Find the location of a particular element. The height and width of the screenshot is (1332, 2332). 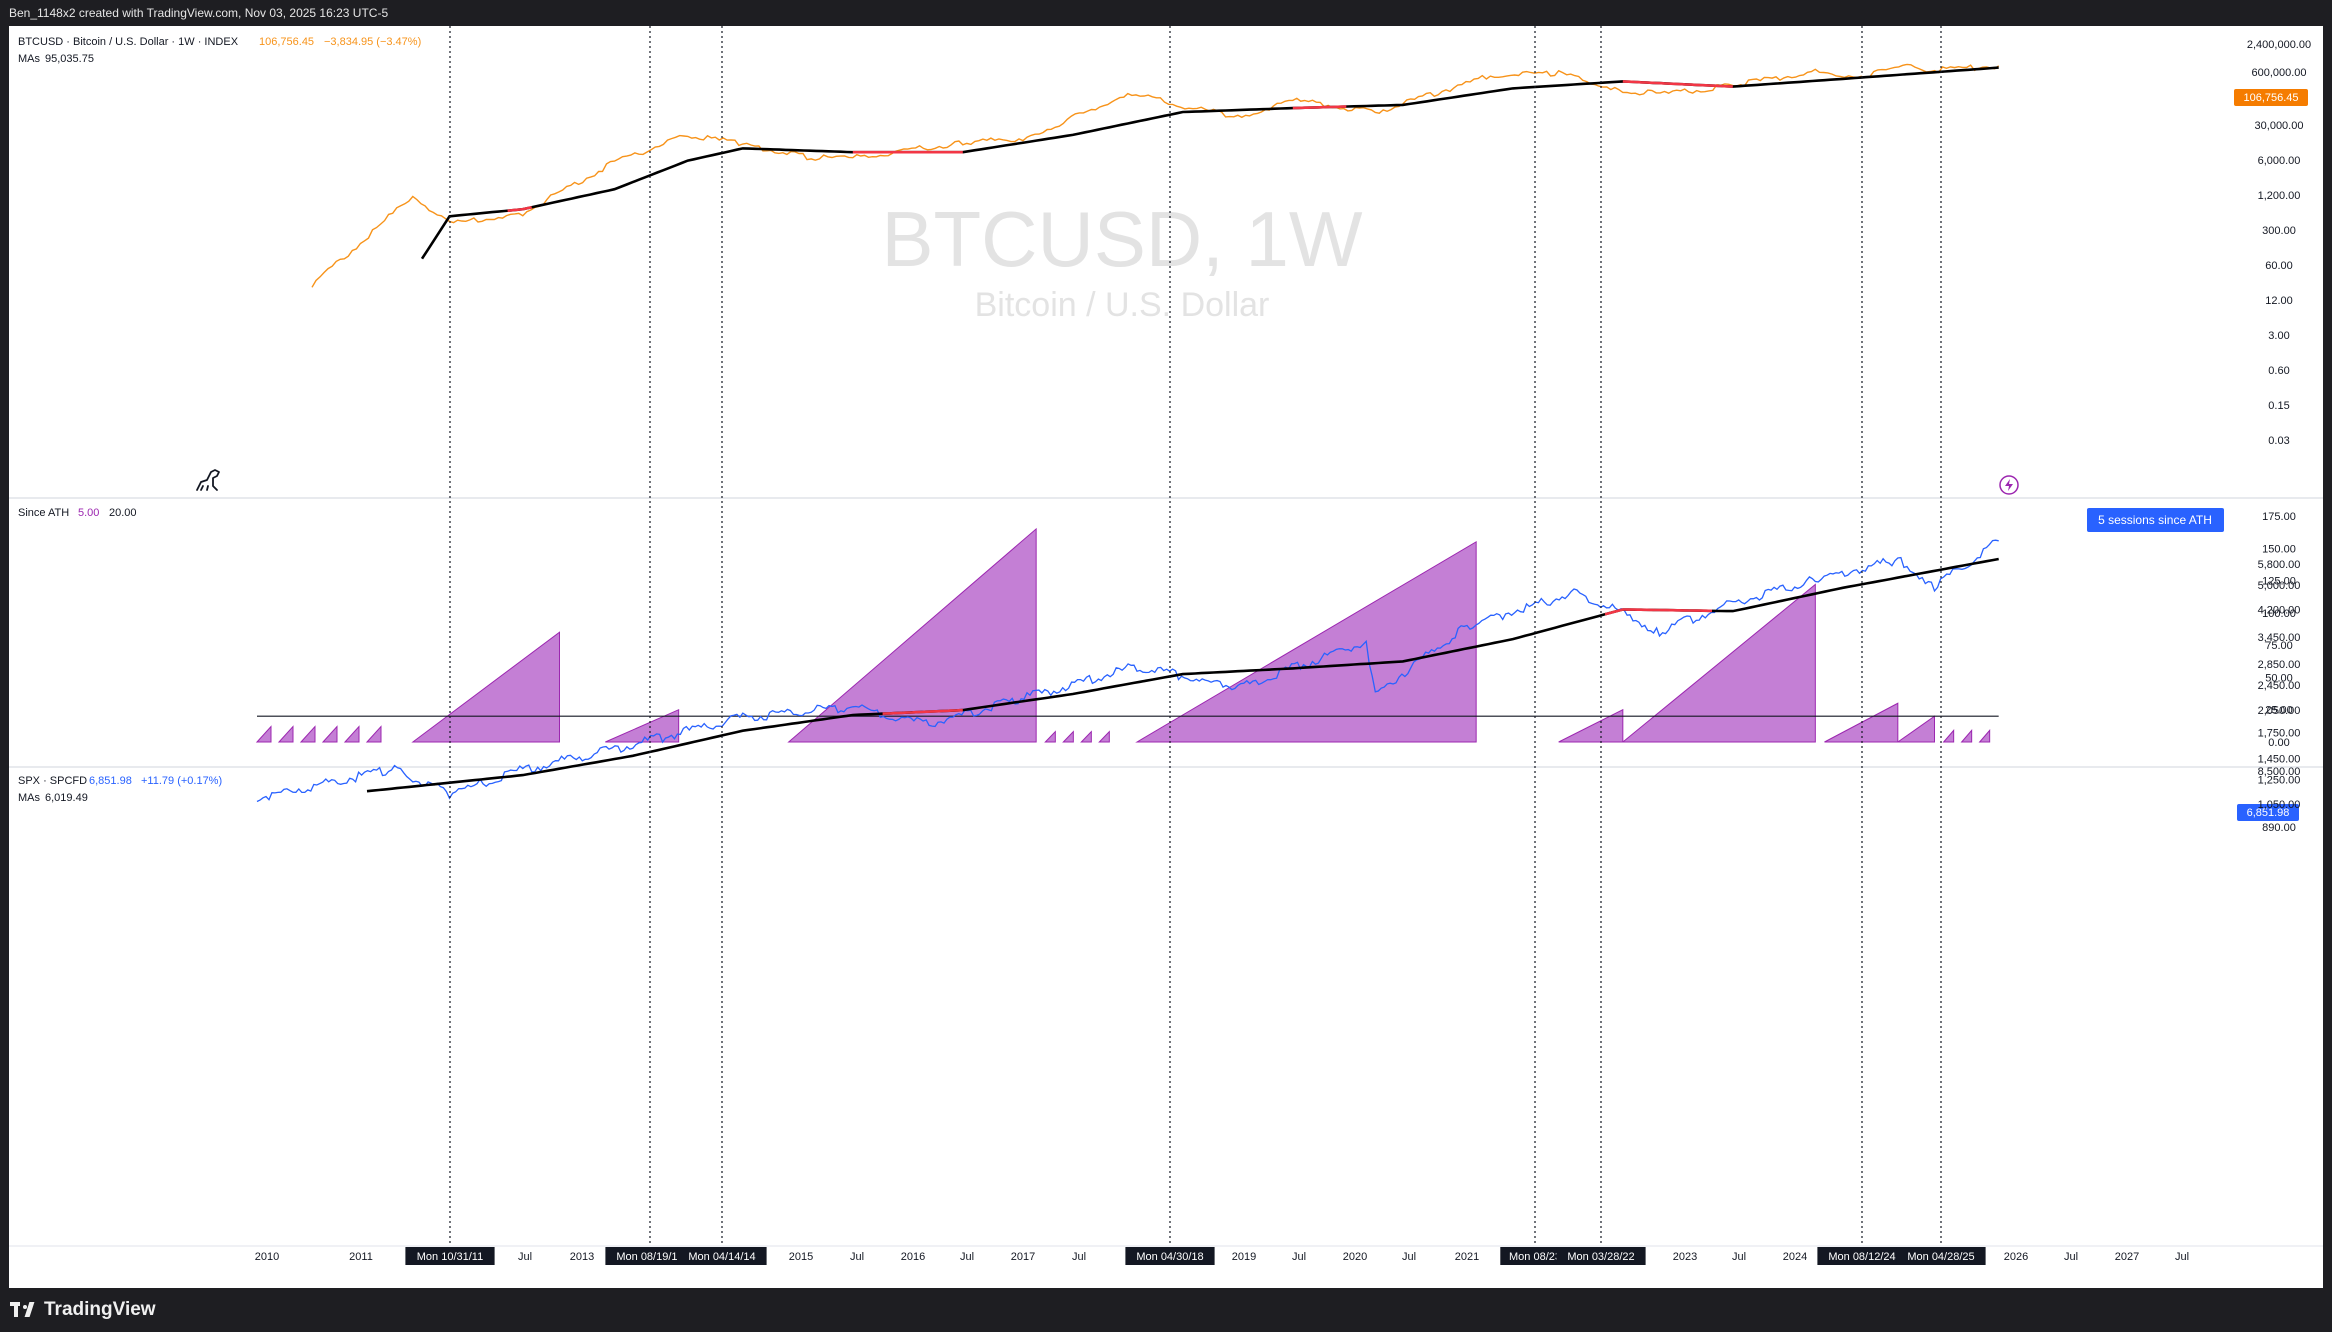

ath-y-tick-label: 75.00 is located at coordinates (2279, 646).